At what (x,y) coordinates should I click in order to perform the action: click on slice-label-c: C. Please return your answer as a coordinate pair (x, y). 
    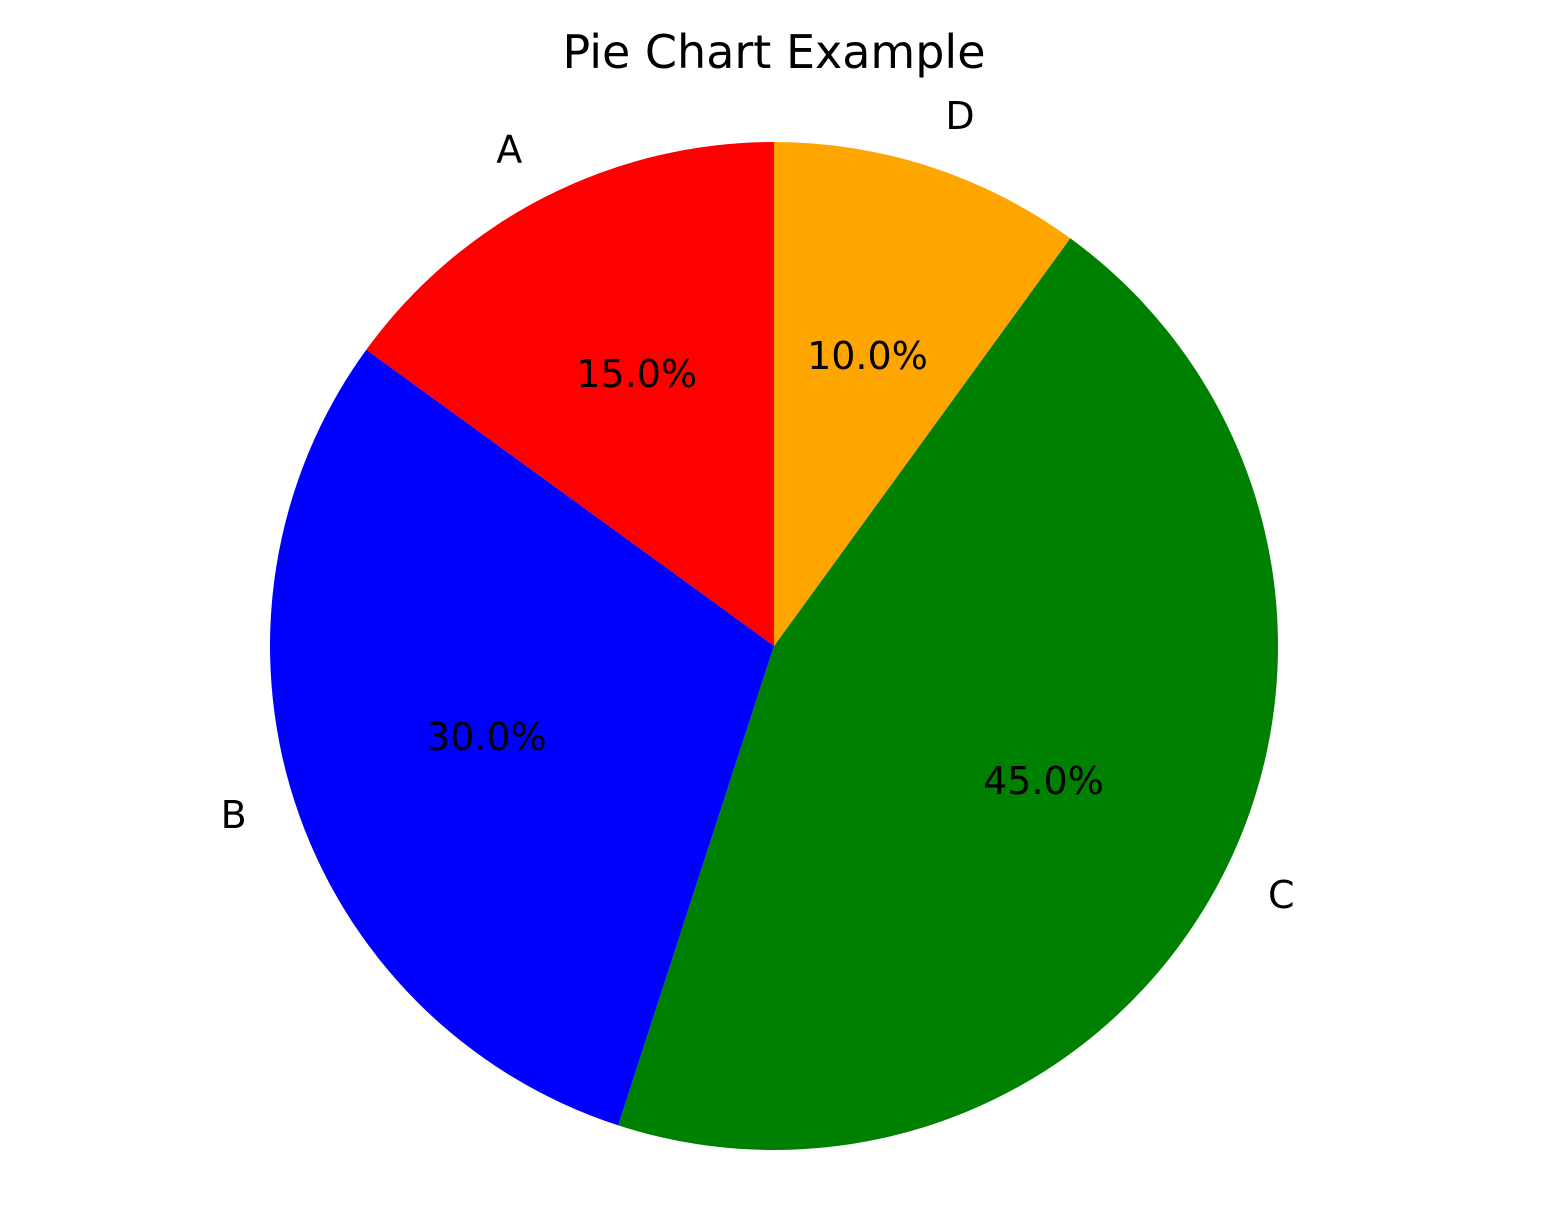
    Looking at the image, I should click on (1281, 895).